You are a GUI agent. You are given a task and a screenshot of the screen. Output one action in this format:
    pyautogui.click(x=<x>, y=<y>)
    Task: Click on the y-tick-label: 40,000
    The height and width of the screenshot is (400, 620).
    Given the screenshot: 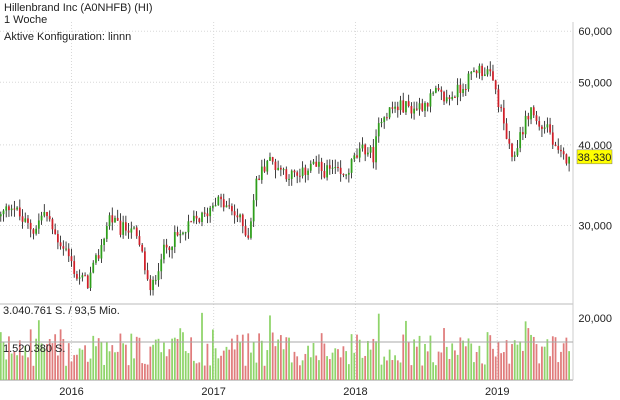 What is the action you would take?
    pyautogui.click(x=595, y=146)
    